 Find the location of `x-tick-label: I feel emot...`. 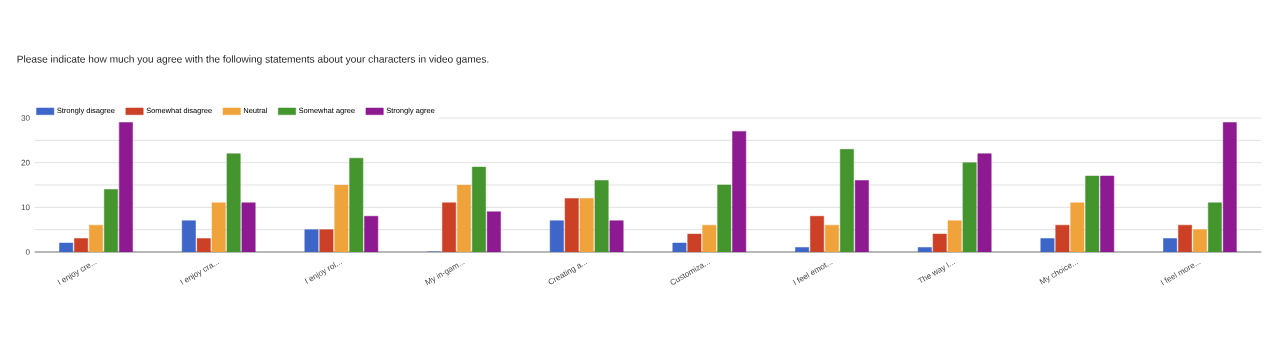

x-tick-label: I feel emot... is located at coordinates (812, 274).